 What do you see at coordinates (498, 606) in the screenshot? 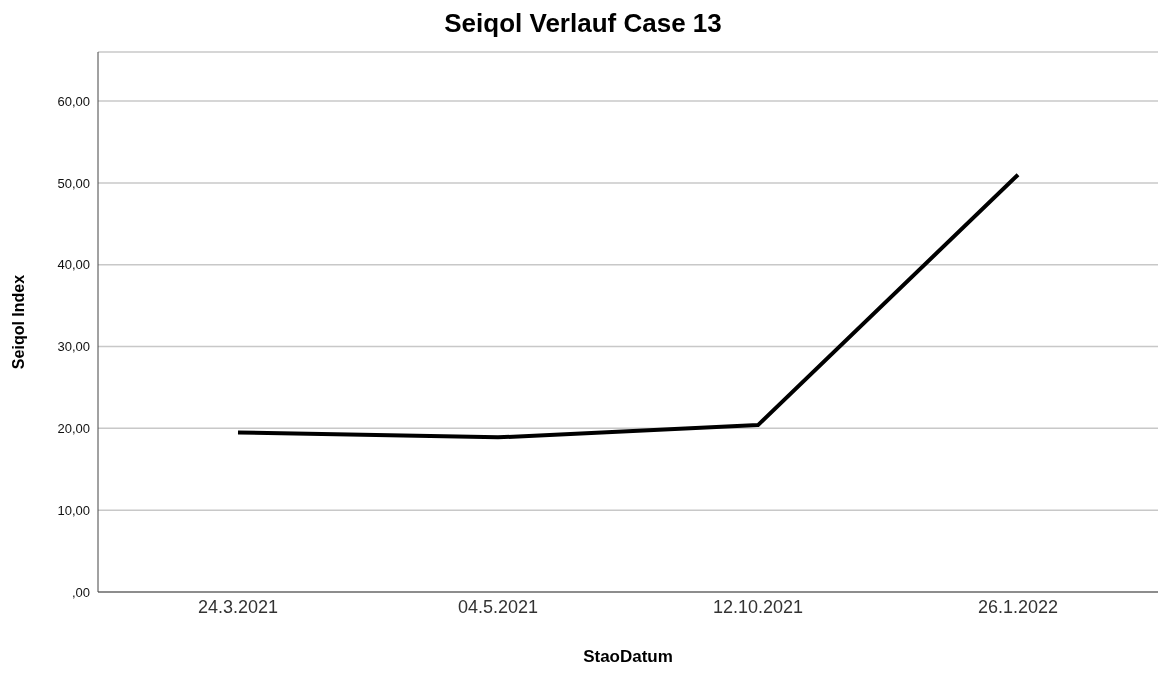
I see `x-tick-label: 04.5.2021` at bounding box center [498, 606].